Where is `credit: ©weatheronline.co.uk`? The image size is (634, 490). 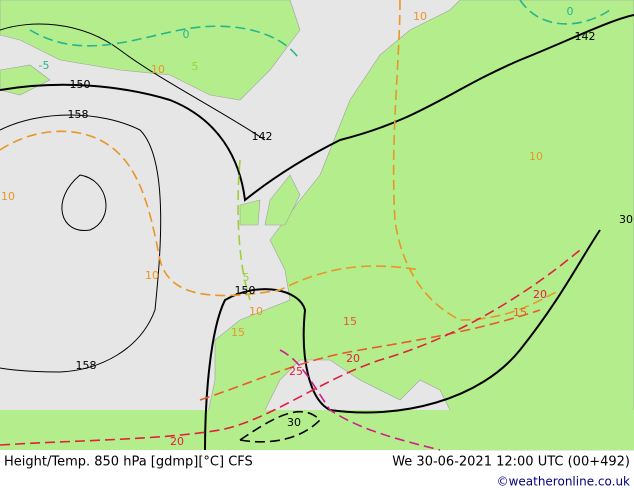 credit: ©weatheronline.co.uk is located at coordinates (563, 482).